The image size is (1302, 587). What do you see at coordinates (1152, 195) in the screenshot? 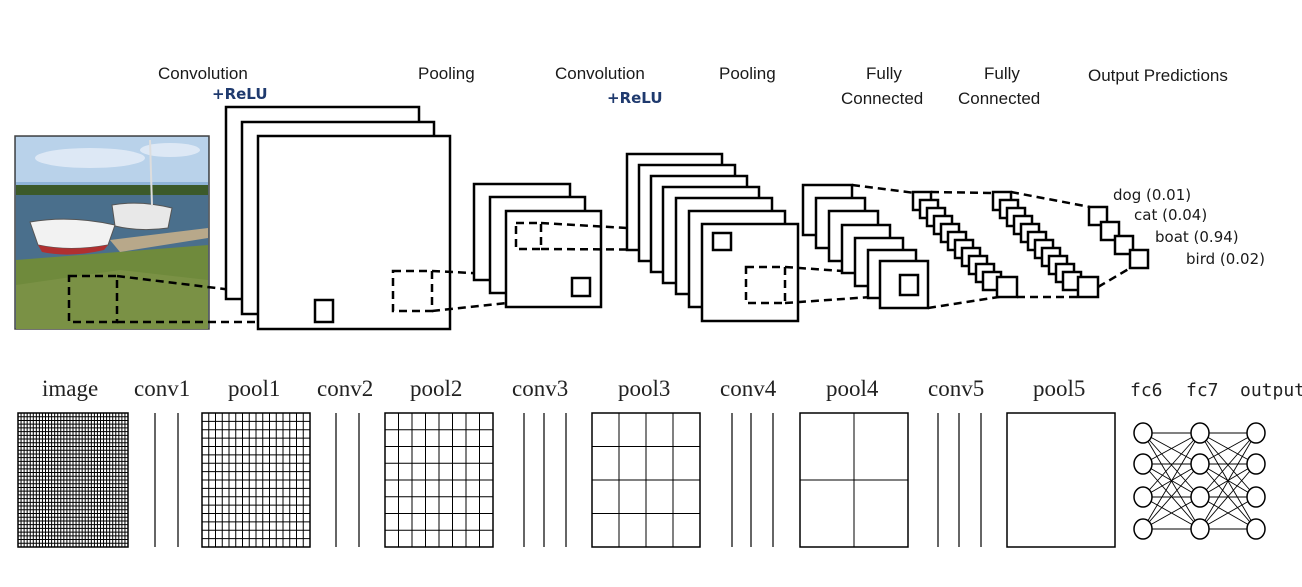
I see `prediction-dog: dog (0.01)` at bounding box center [1152, 195].